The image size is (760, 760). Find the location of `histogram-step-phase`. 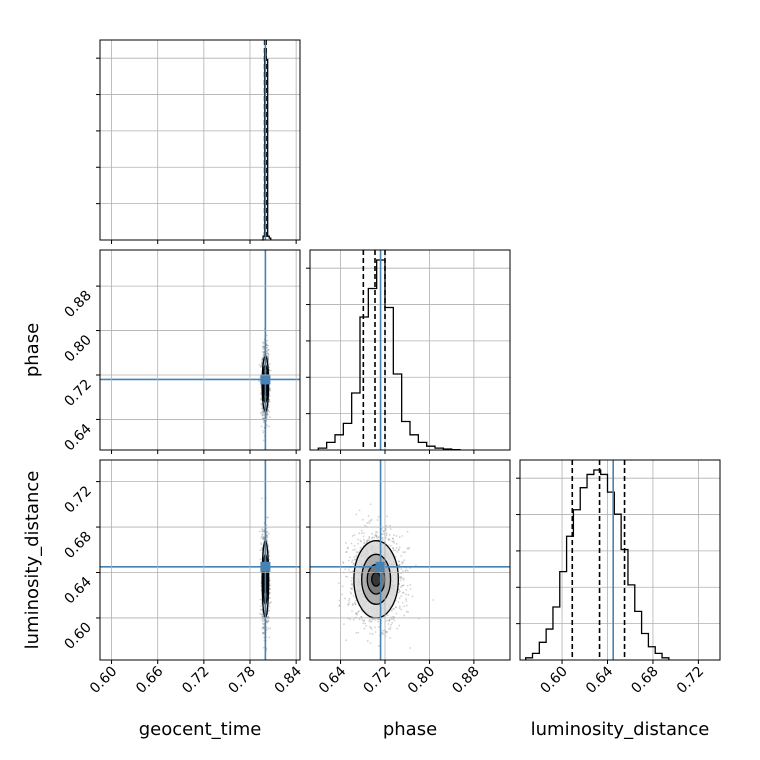

histogram-step-phase is located at coordinates (389, 355).